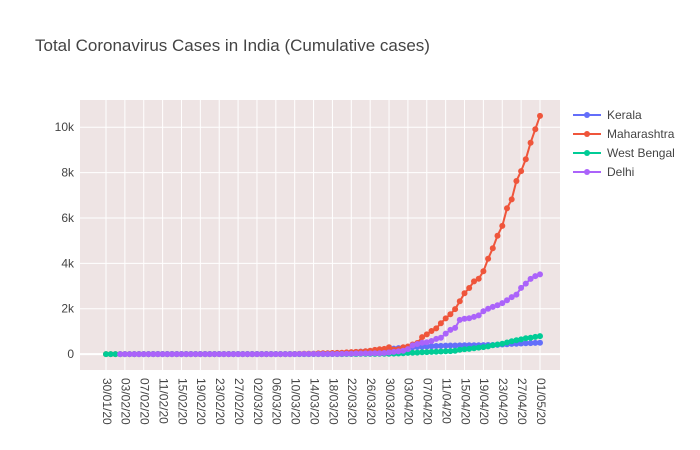 The image size is (700, 450). Describe the element at coordinates (145, 401) in the screenshot. I see `x-tick-label: 07/02/20` at that location.